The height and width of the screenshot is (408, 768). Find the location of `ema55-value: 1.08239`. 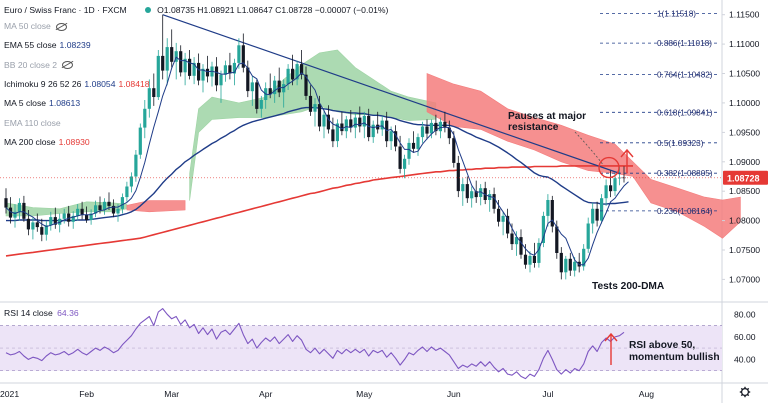

ema55-value: 1.08239 is located at coordinates (75, 45).